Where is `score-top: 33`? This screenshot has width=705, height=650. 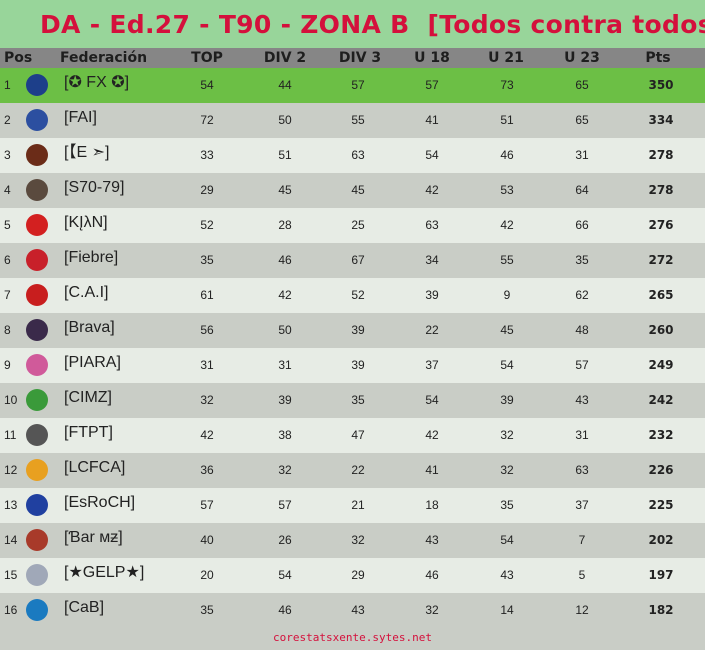 score-top: 33 is located at coordinates (207, 155).